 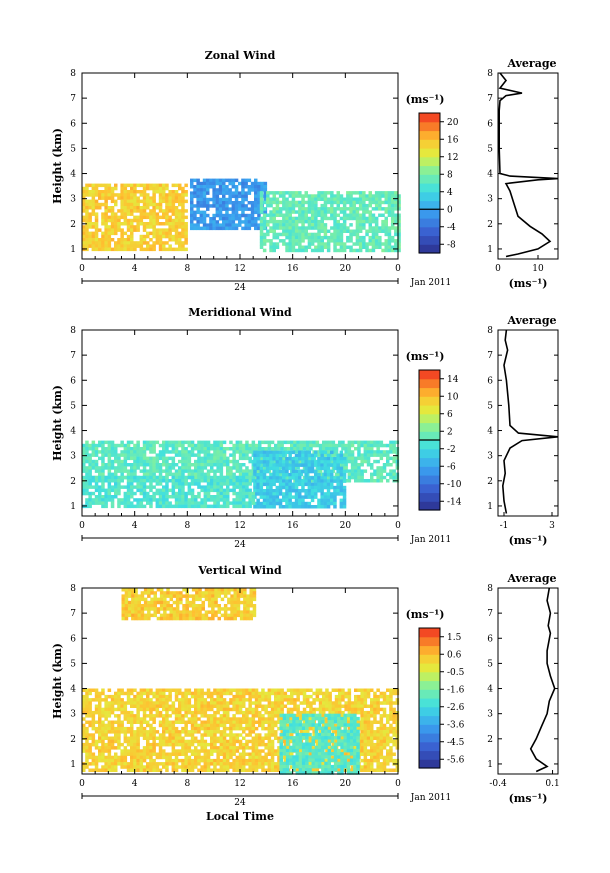 What do you see at coordinates (240, 545) in the screenshot?
I see `date-label: 24` at bounding box center [240, 545].